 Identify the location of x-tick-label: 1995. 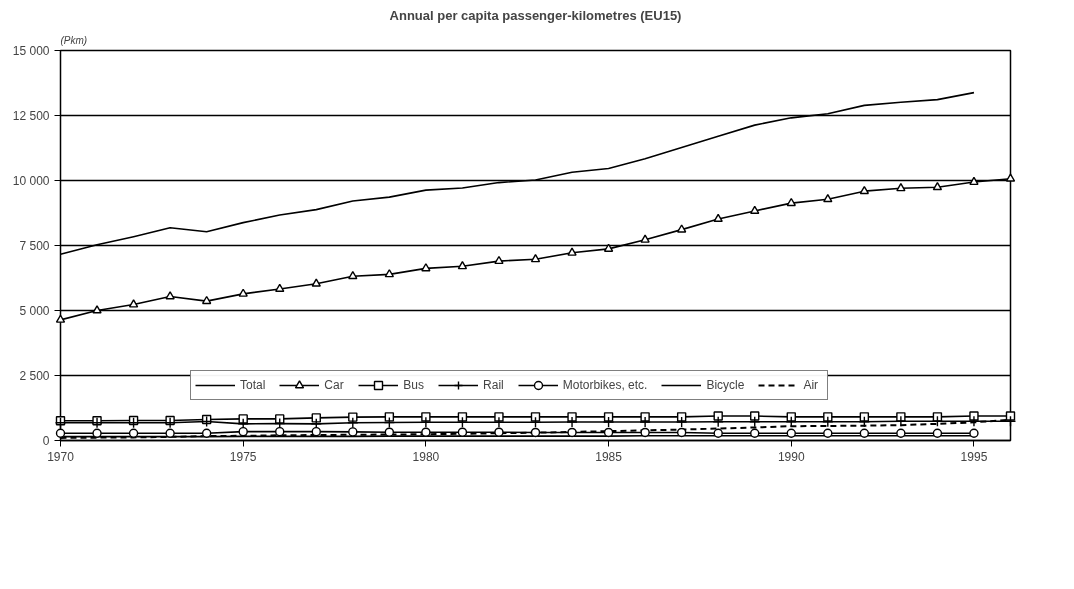
(974, 456).